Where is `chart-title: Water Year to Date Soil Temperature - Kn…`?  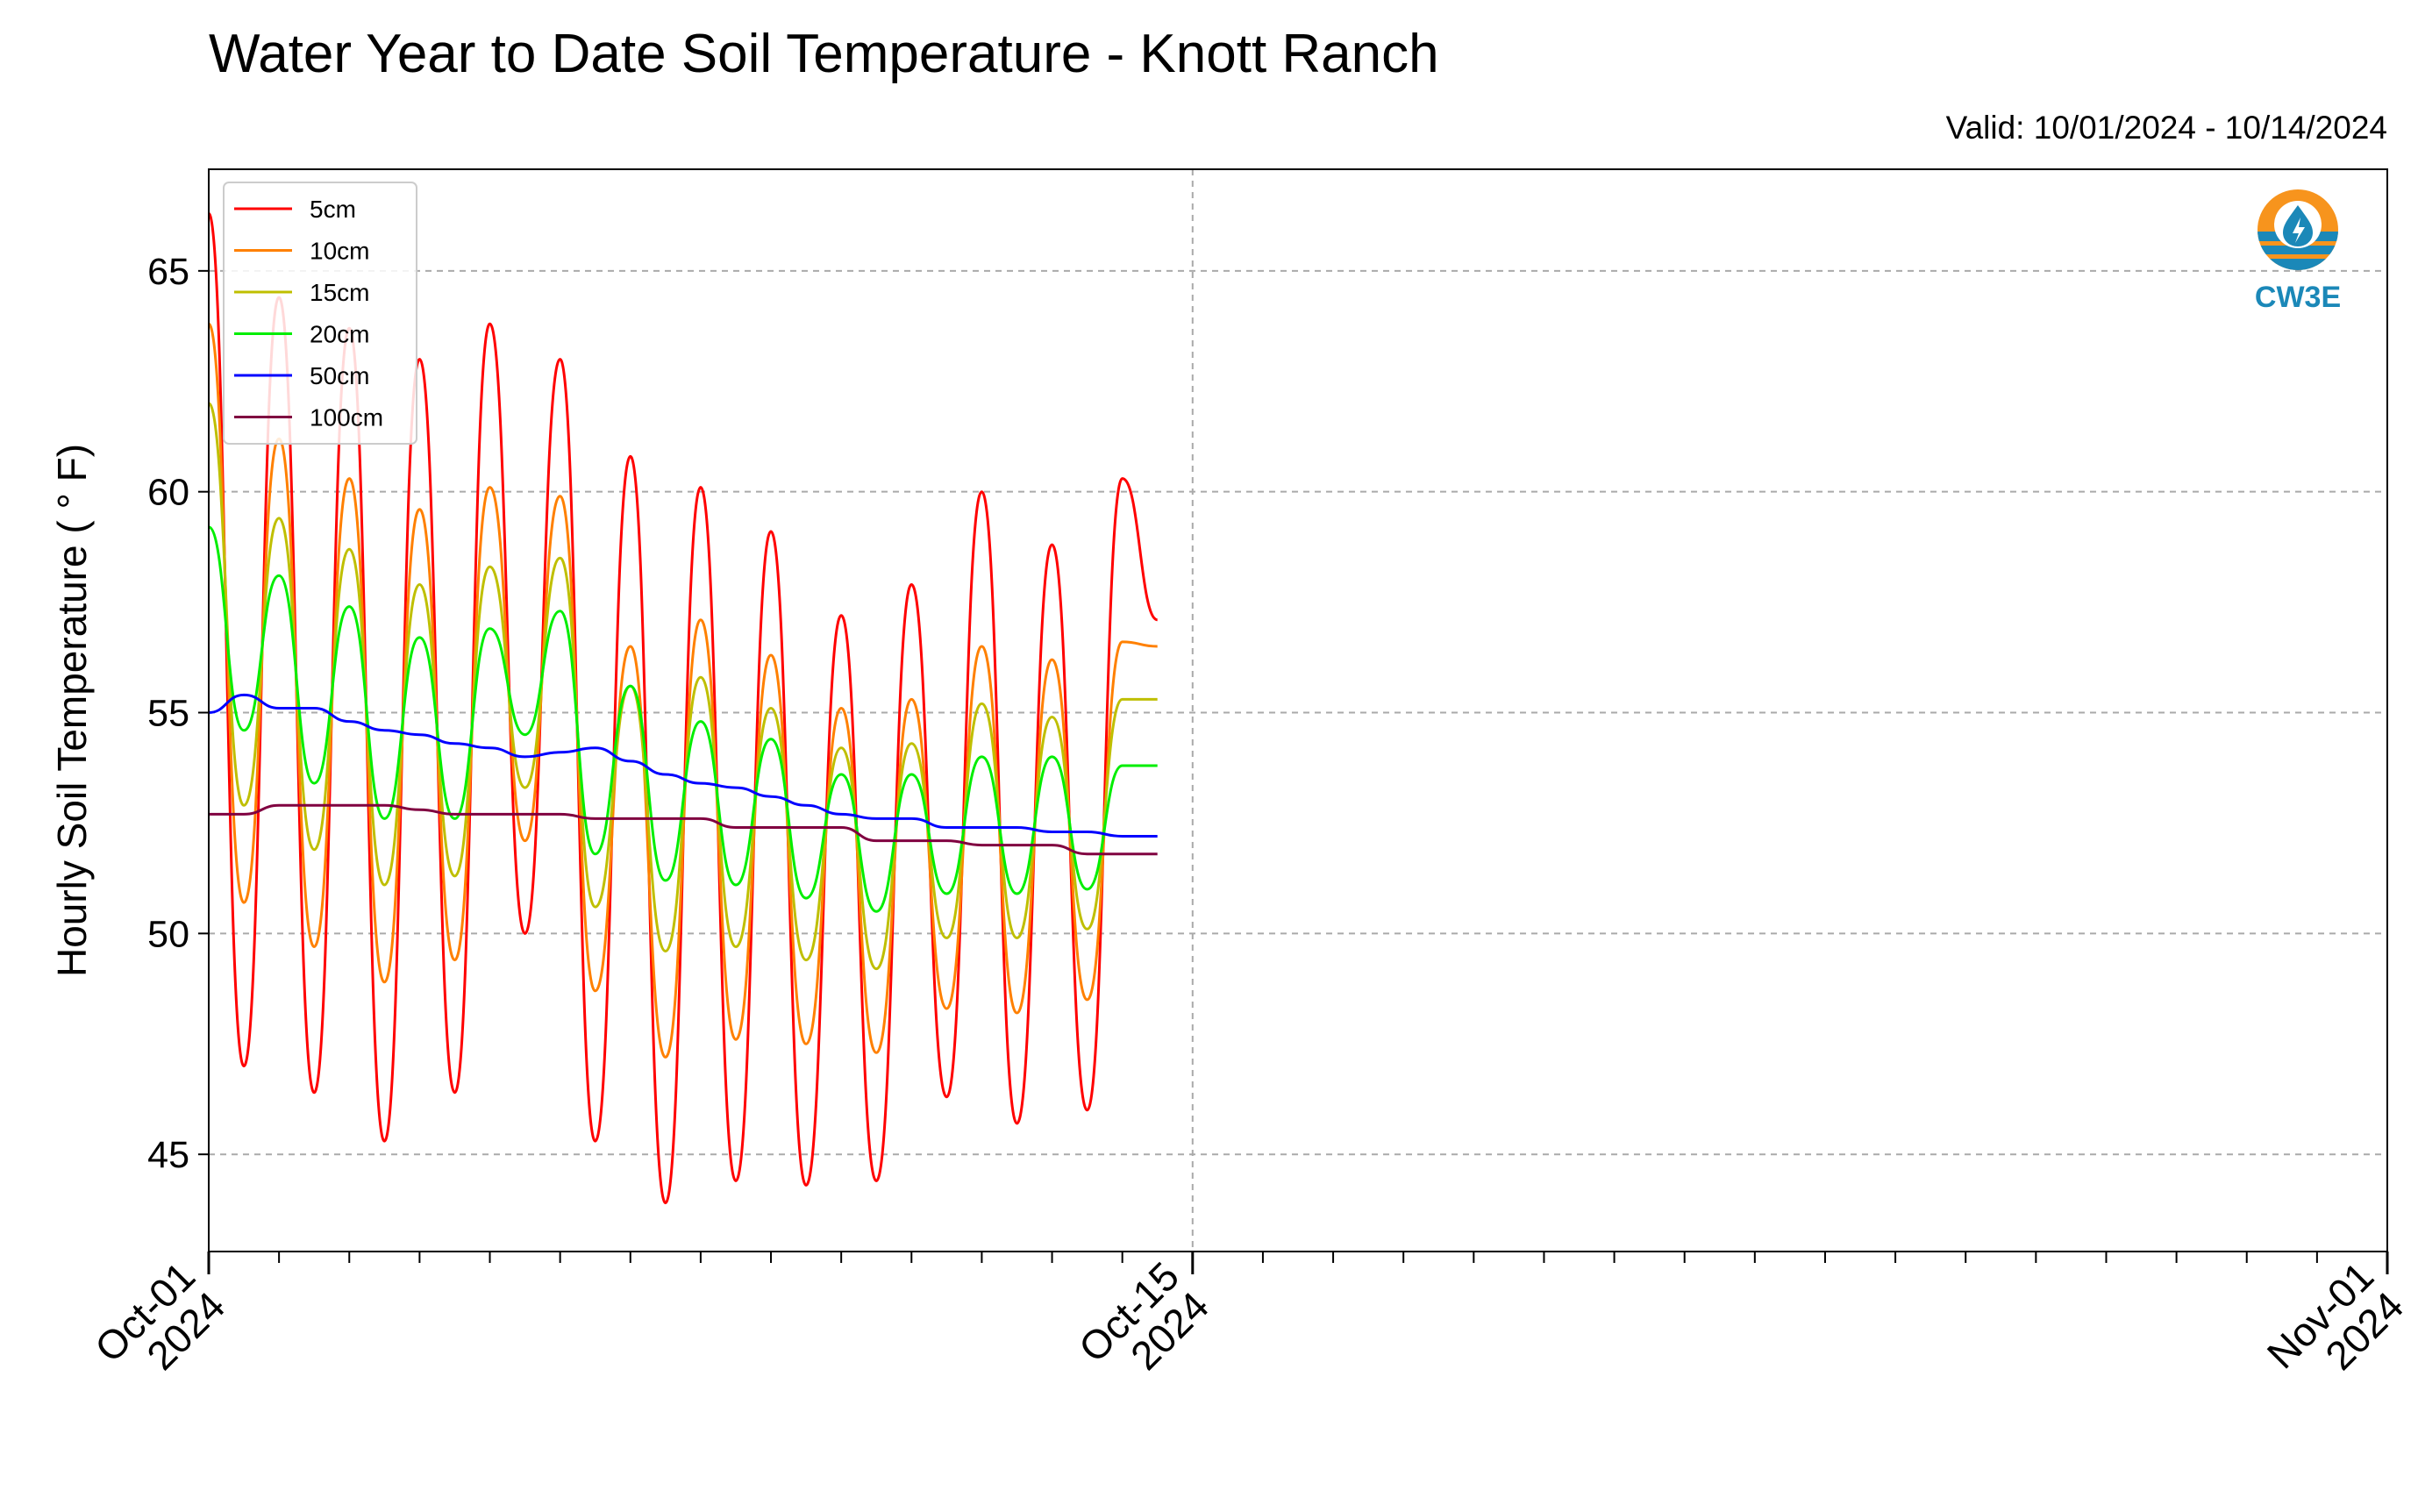
chart-title: Water Year to Date Soil Temperature - Kn… is located at coordinates (824, 54).